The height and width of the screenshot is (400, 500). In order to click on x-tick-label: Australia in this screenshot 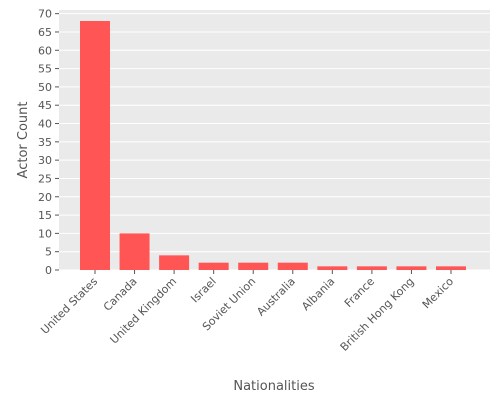, I will do `click(276, 297)`.